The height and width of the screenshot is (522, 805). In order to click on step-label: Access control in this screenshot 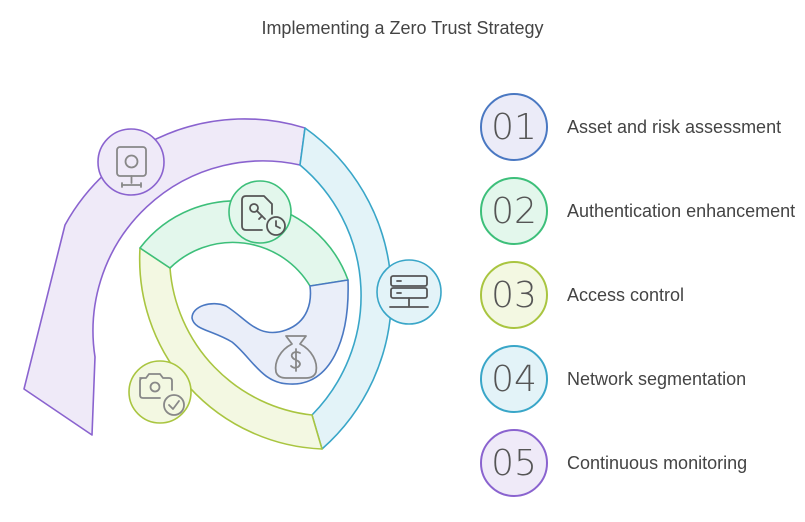, I will do `click(626, 295)`.